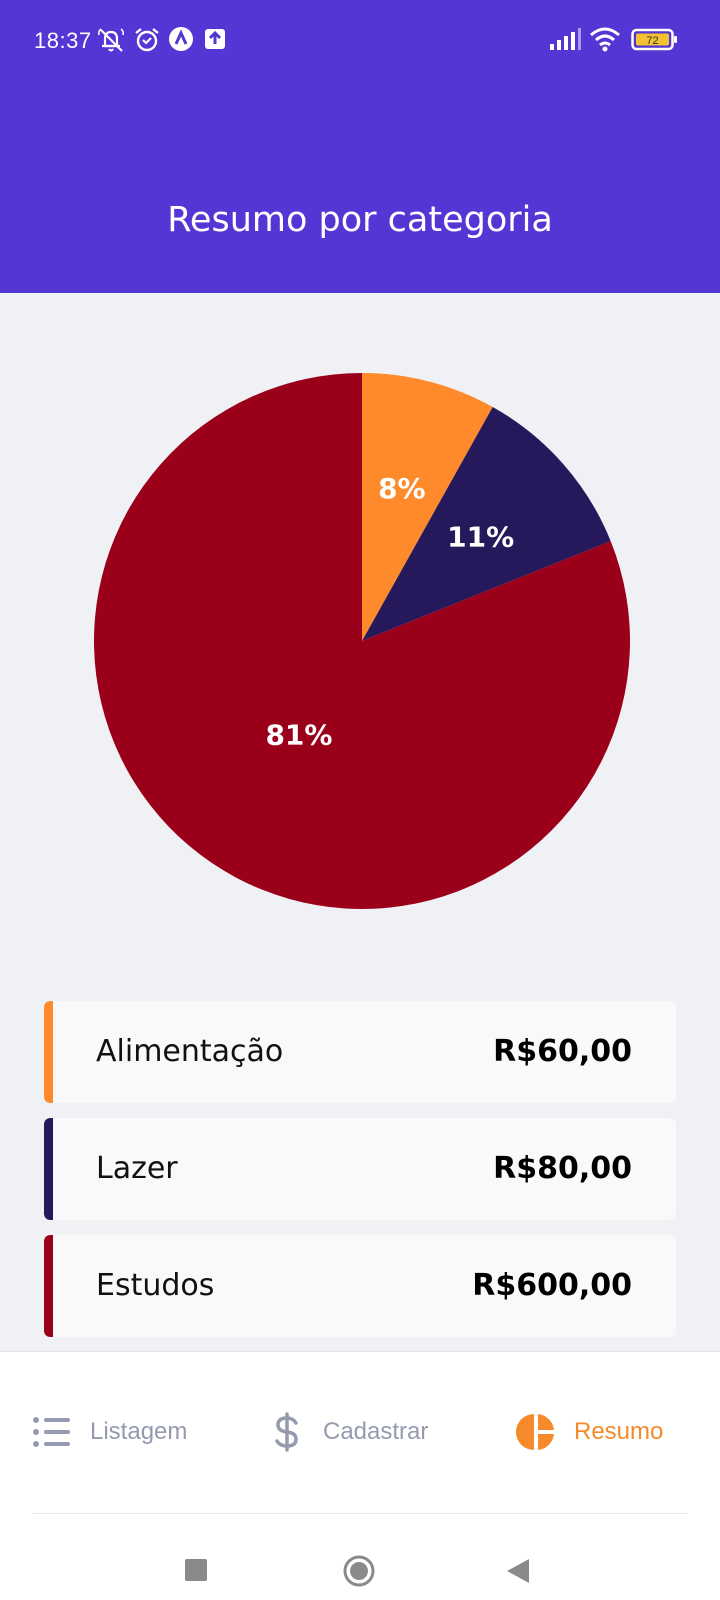 Image resolution: width=720 pixels, height=1600 pixels. I want to click on category-name: Estudos, so click(155, 1285).